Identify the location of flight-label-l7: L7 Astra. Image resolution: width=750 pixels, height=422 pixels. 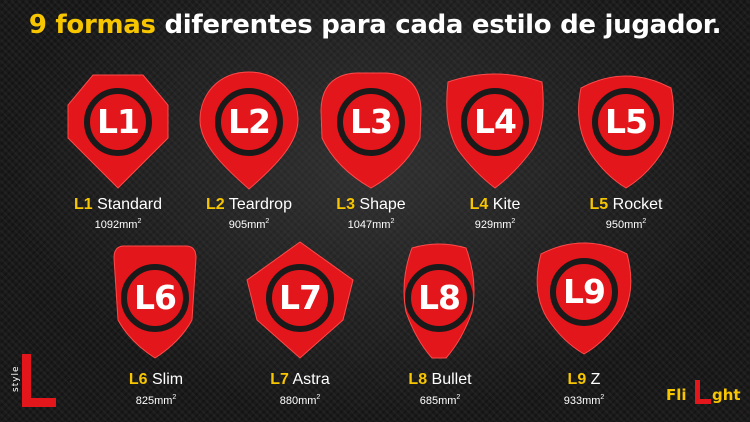
(300, 380).